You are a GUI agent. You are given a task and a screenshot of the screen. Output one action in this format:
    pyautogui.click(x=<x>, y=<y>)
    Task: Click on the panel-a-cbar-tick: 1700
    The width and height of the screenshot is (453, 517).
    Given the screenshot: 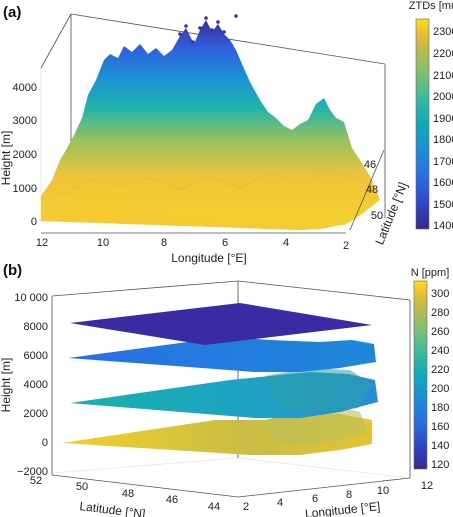 What is the action you would take?
    pyautogui.click(x=443, y=162)
    